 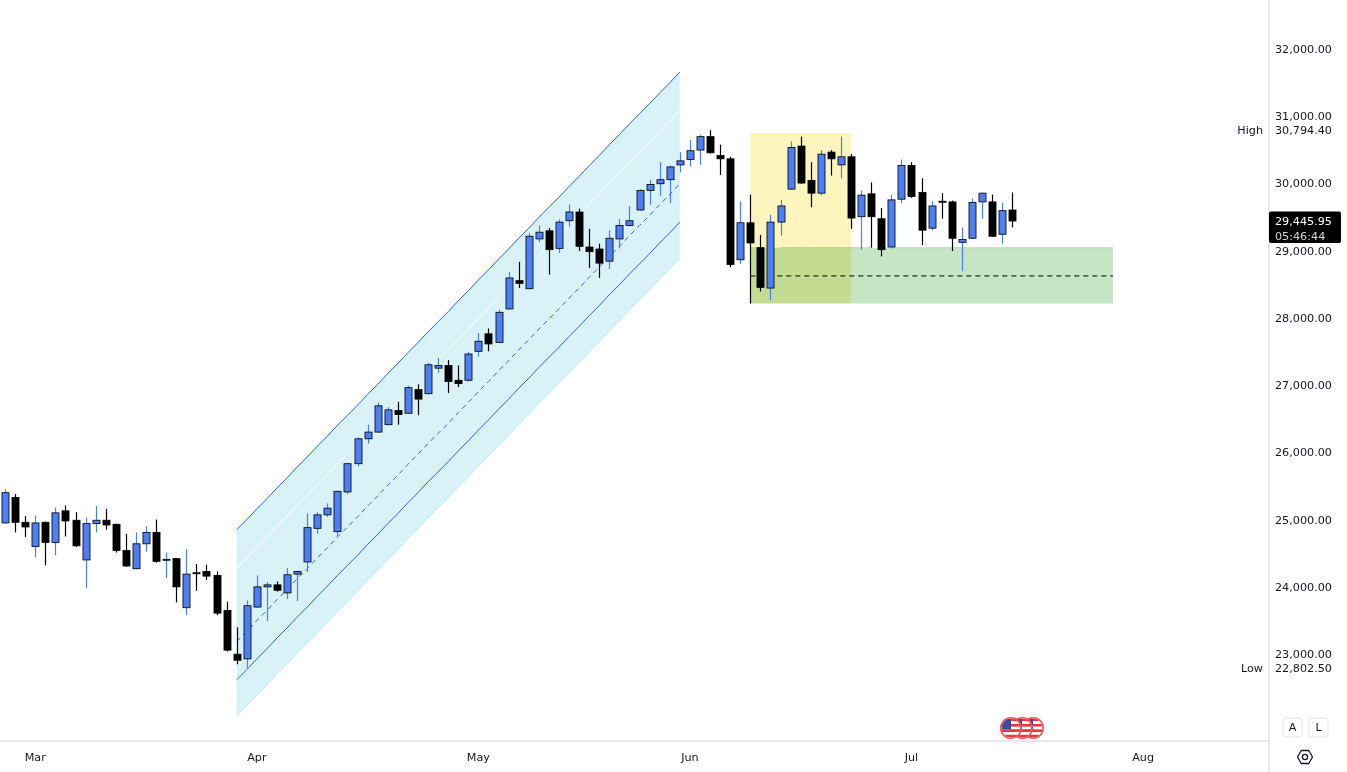 I want to click on y-tick-label: 30,794.40, so click(x=1303, y=130).